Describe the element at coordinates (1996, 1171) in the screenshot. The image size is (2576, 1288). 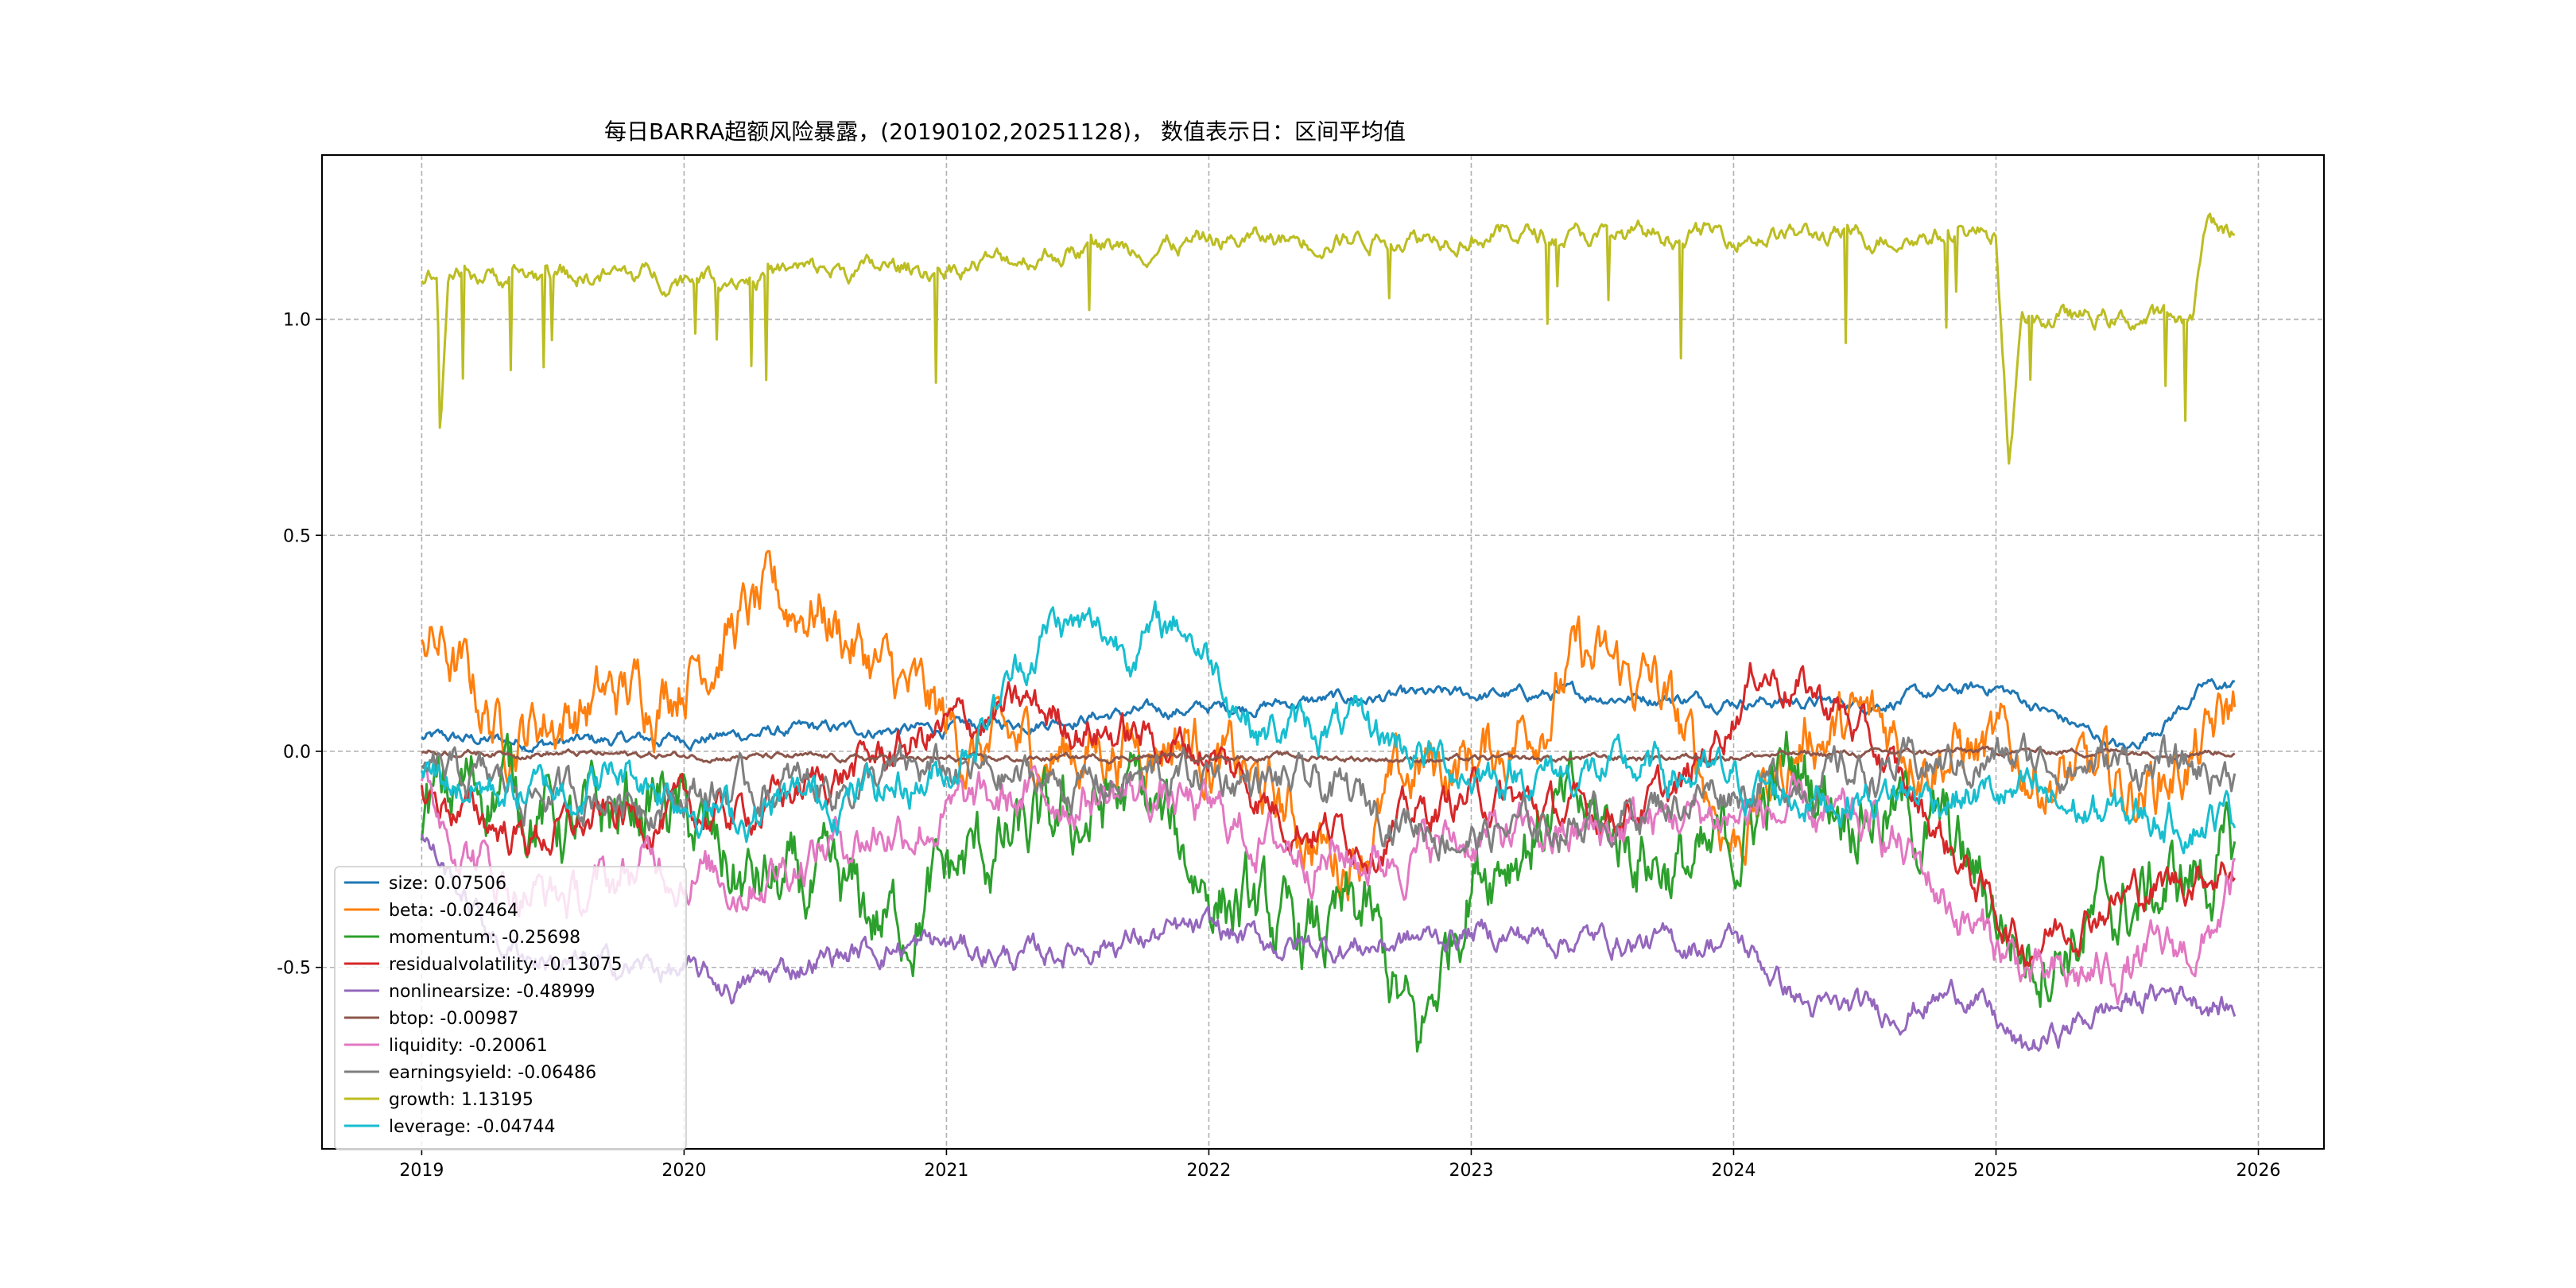
I see `x-tick-label: 2025` at that location.